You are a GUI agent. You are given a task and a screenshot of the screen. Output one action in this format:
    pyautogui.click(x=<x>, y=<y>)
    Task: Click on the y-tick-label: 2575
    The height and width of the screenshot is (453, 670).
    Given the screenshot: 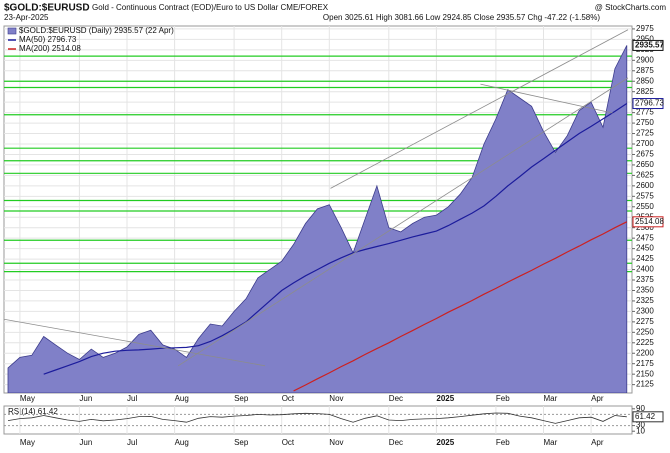 What is the action you would take?
    pyautogui.click(x=645, y=195)
    